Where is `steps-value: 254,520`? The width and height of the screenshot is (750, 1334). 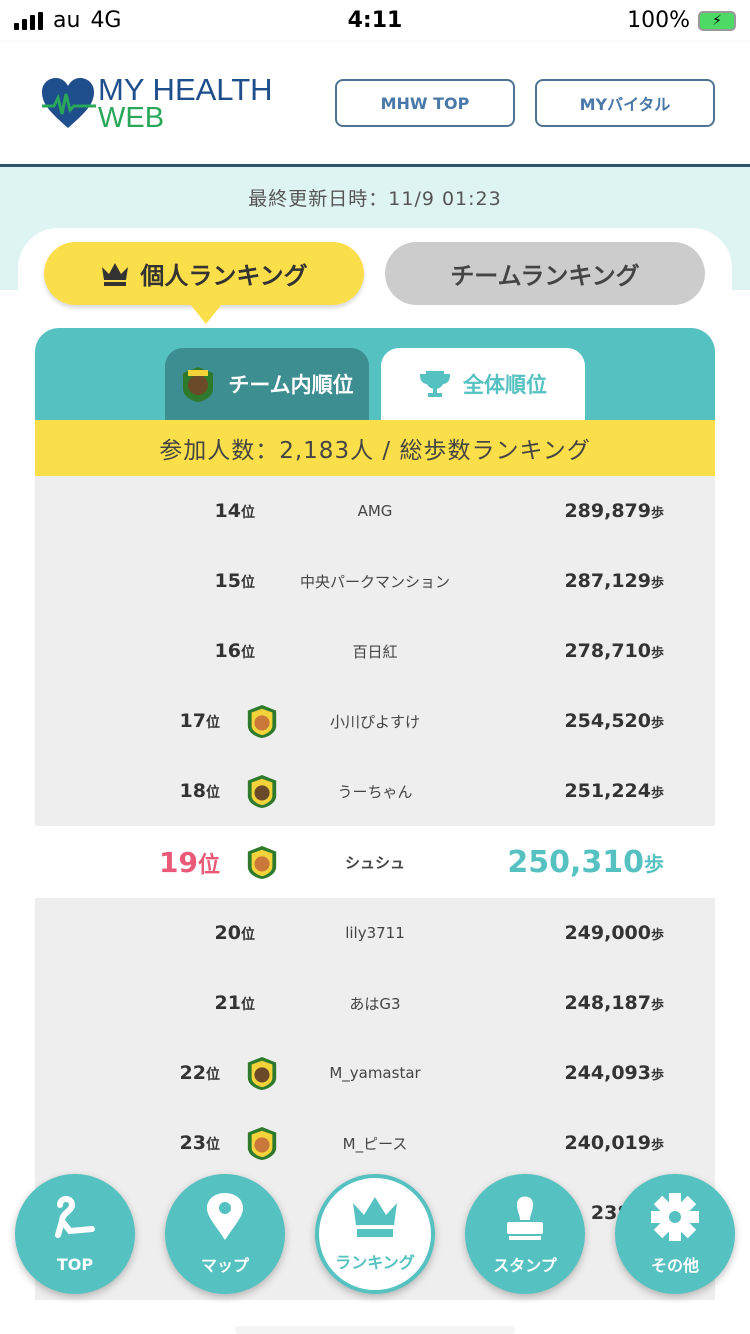 steps-value: 254,520 is located at coordinates (607, 721).